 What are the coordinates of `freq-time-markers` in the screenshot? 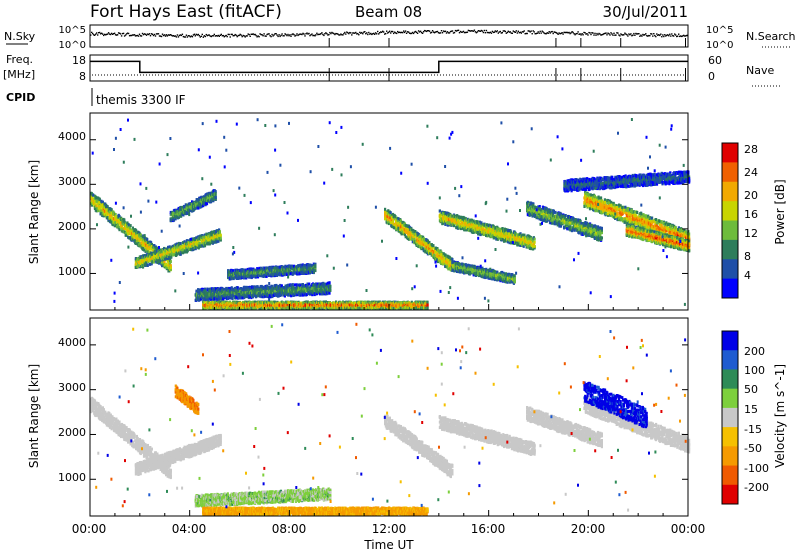 It's located at (507, 59).